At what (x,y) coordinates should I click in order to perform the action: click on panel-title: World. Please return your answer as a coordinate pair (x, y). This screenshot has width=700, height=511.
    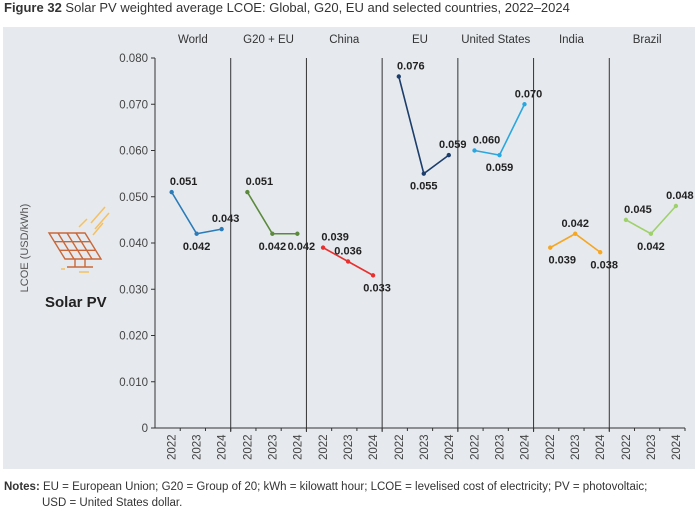
    Looking at the image, I should click on (193, 40).